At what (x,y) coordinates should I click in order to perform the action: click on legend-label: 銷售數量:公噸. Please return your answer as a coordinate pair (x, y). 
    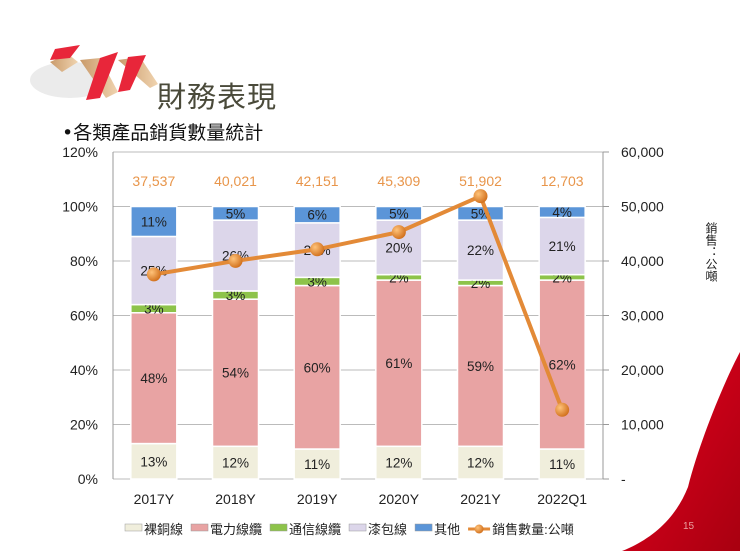
    Looking at the image, I should click on (533, 529).